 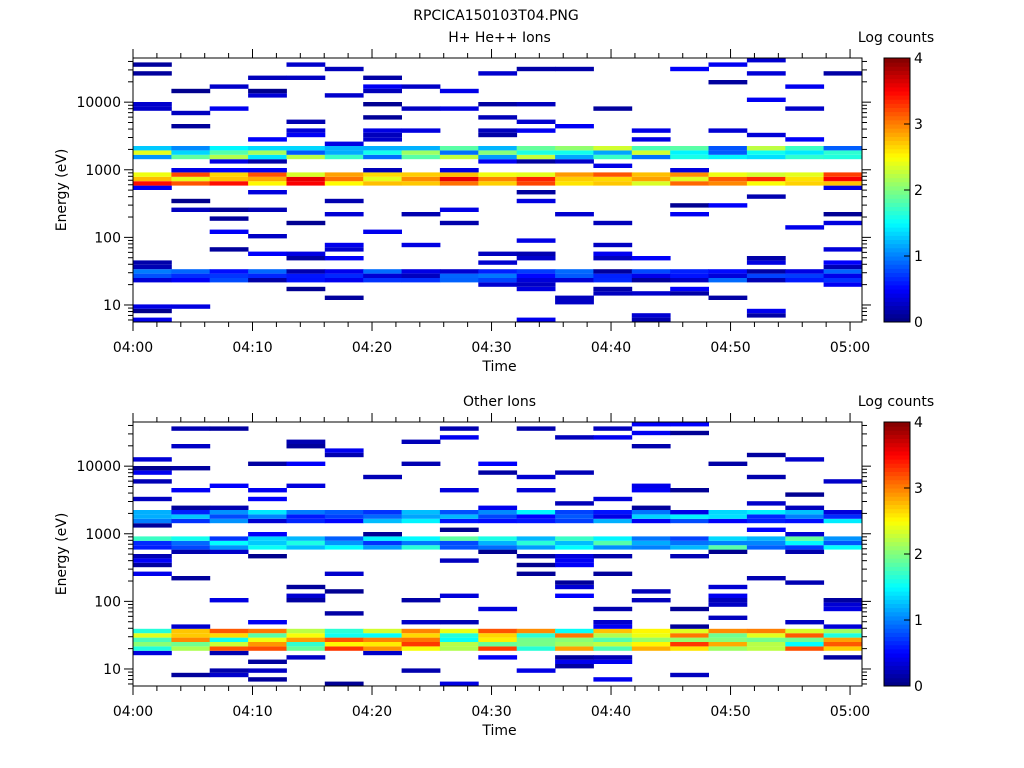 I want to click on x-axis-label: Time, so click(x=498, y=367).